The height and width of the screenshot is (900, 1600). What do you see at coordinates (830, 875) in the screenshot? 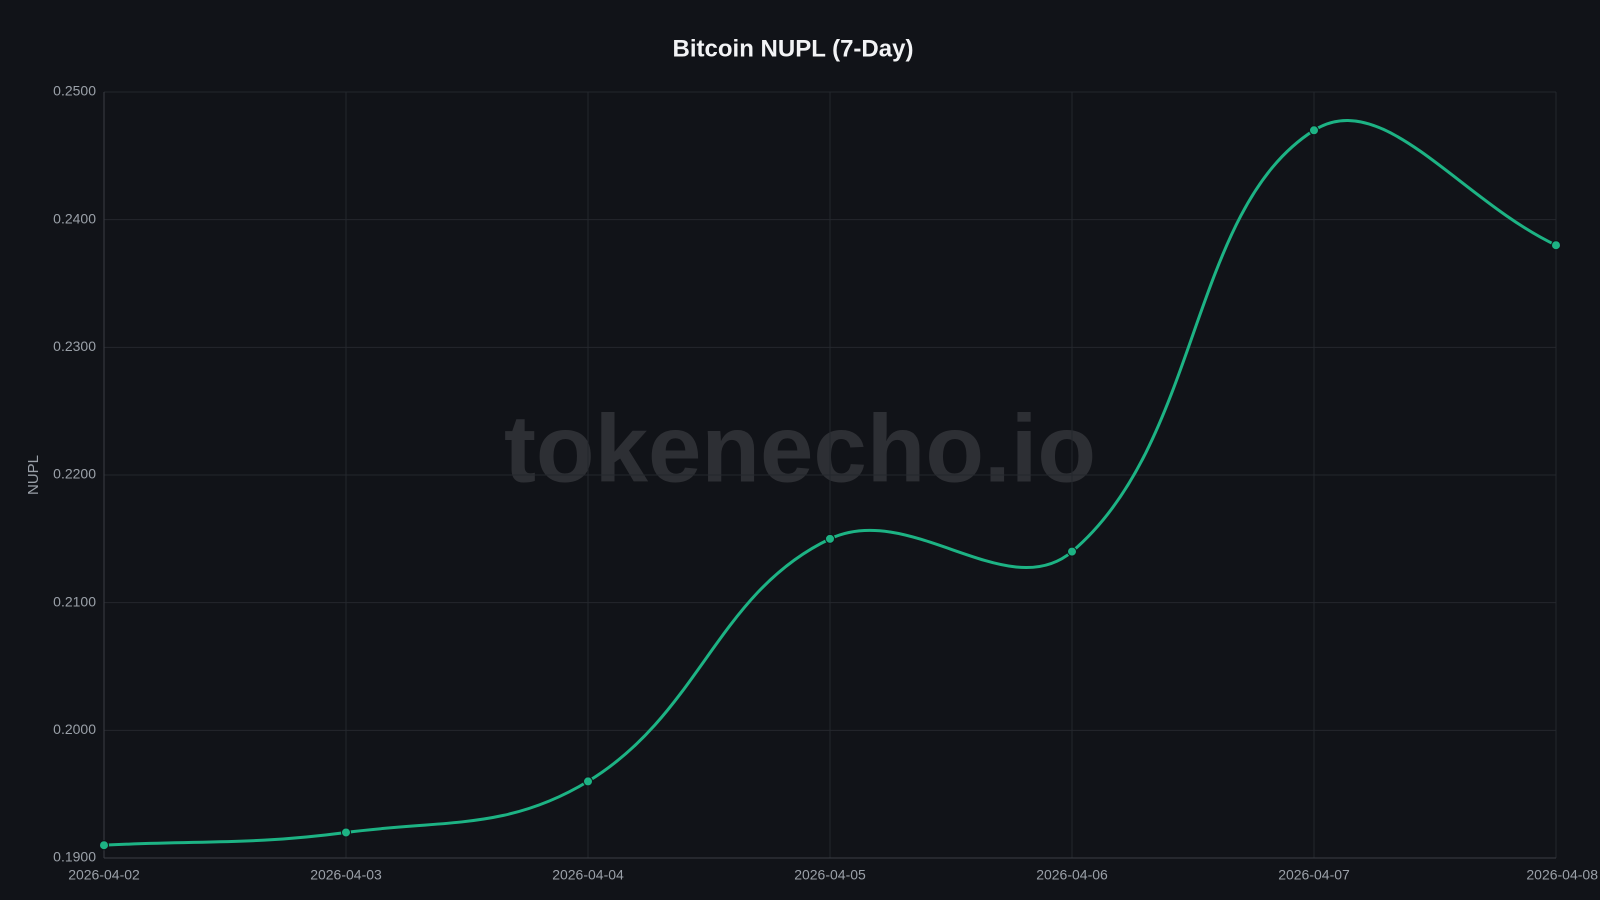
I see `x-tick-label: 2026-04-05` at bounding box center [830, 875].